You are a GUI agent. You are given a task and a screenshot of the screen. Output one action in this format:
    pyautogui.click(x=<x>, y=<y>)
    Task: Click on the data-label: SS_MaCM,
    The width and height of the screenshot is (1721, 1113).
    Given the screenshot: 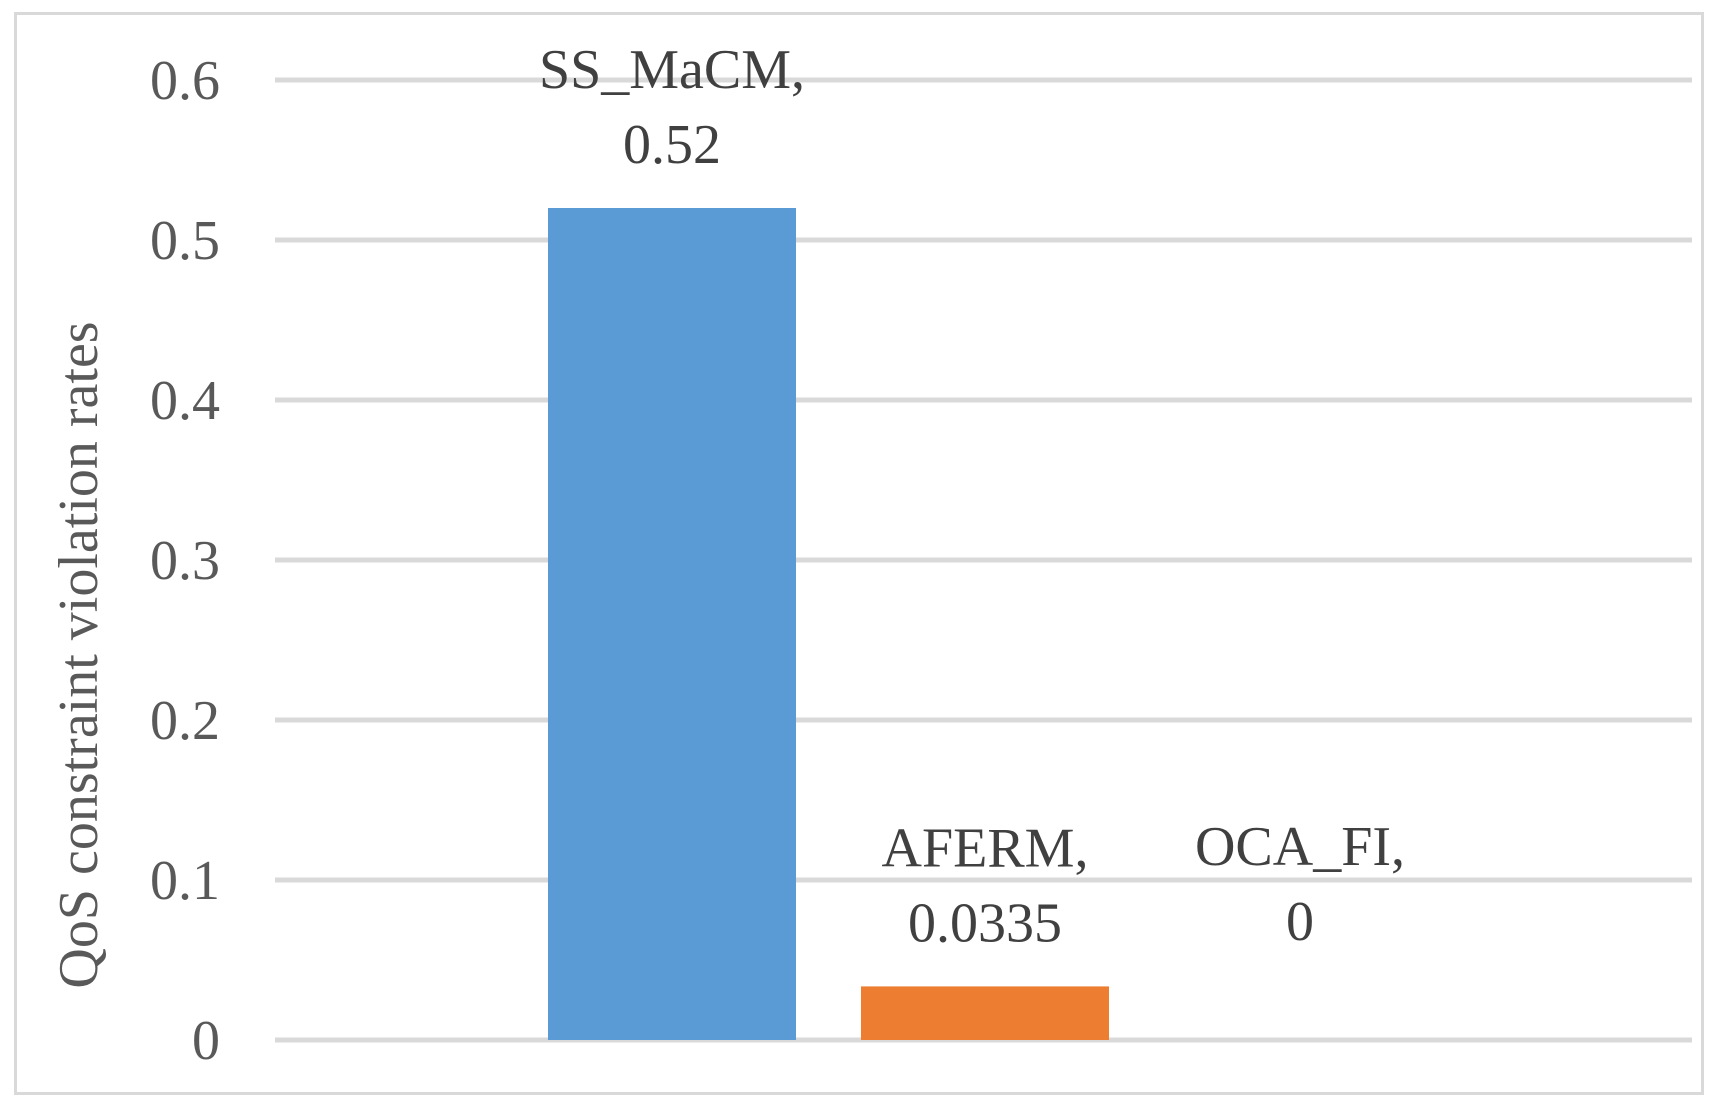 What is the action you would take?
    pyautogui.click(x=672, y=70)
    